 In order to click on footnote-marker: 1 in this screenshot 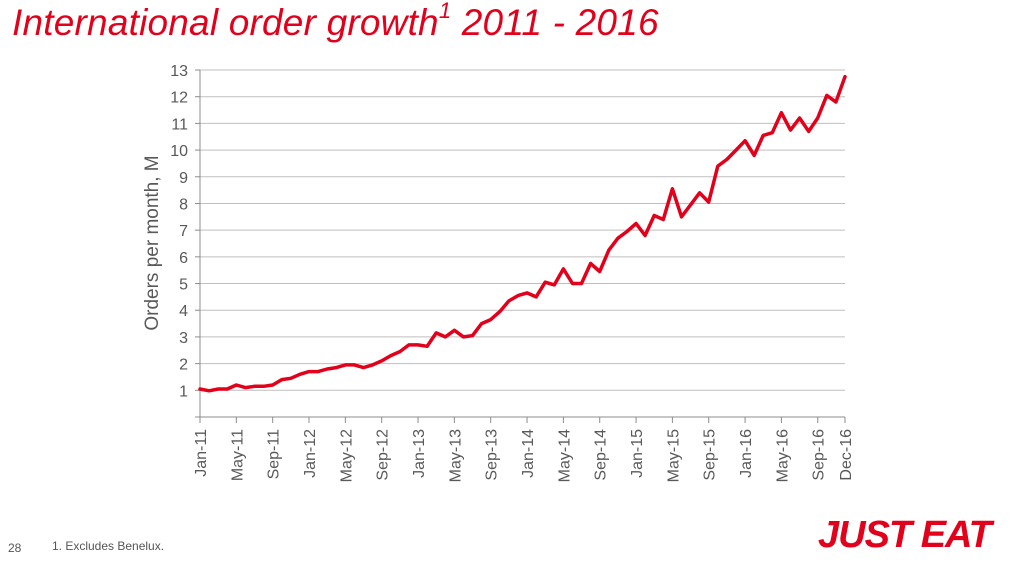, I will do `click(445, 11)`.